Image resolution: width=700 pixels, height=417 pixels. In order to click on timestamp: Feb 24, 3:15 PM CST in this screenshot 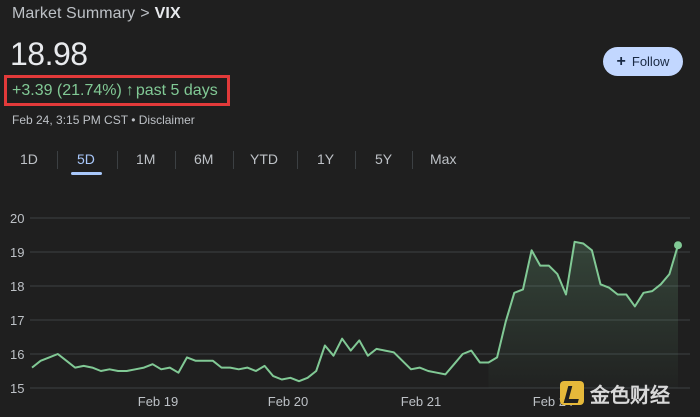, I will do `click(70, 120)`.